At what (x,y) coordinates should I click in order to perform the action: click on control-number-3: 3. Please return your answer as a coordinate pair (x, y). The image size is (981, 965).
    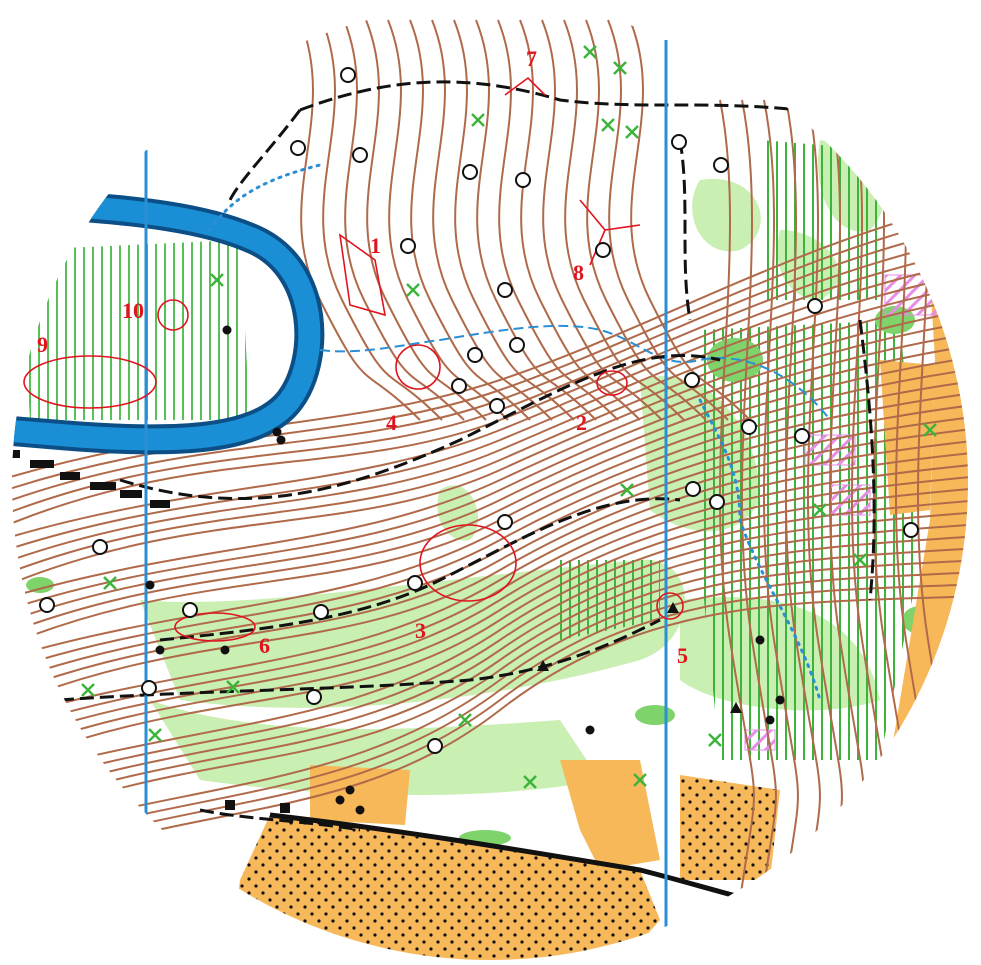
    Looking at the image, I should click on (420, 630).